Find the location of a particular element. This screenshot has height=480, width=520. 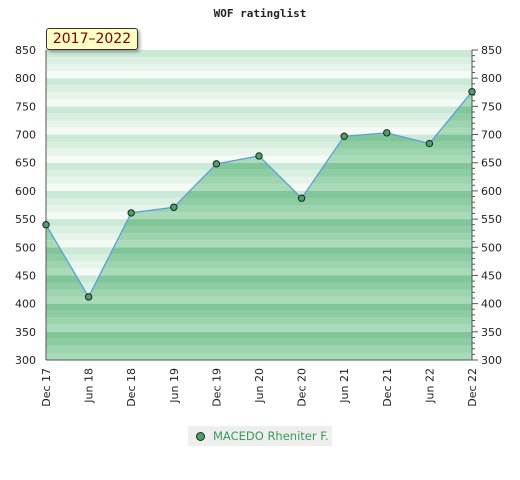

legend-label: MACEDO Rheniter F. is located at coordinates (271, 436).